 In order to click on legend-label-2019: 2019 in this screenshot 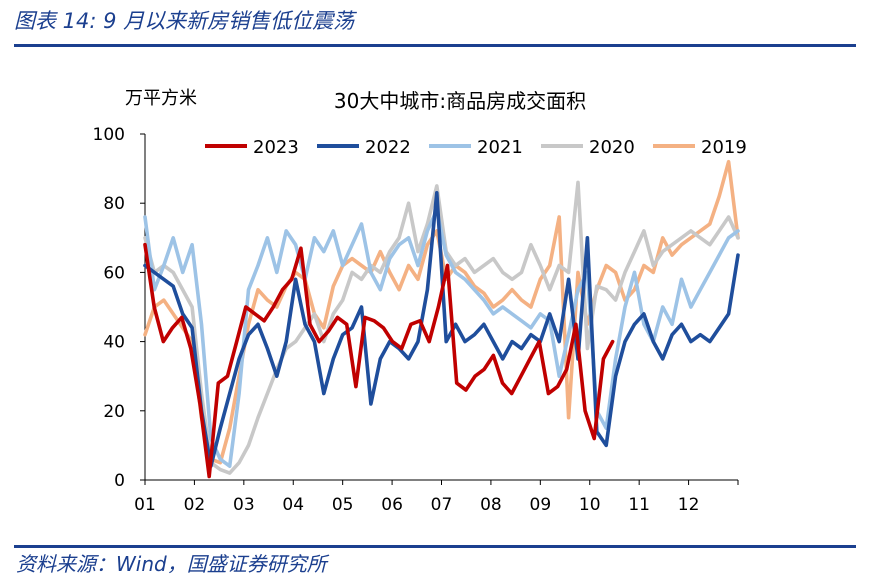, I will do `click(724, 147)`.